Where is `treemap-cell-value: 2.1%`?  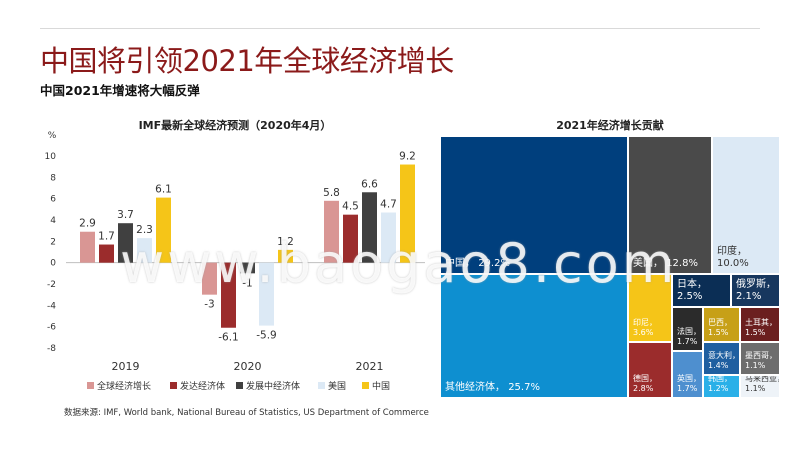
treemap-cell-value: 2.1% is located at coordinates (749, 296).